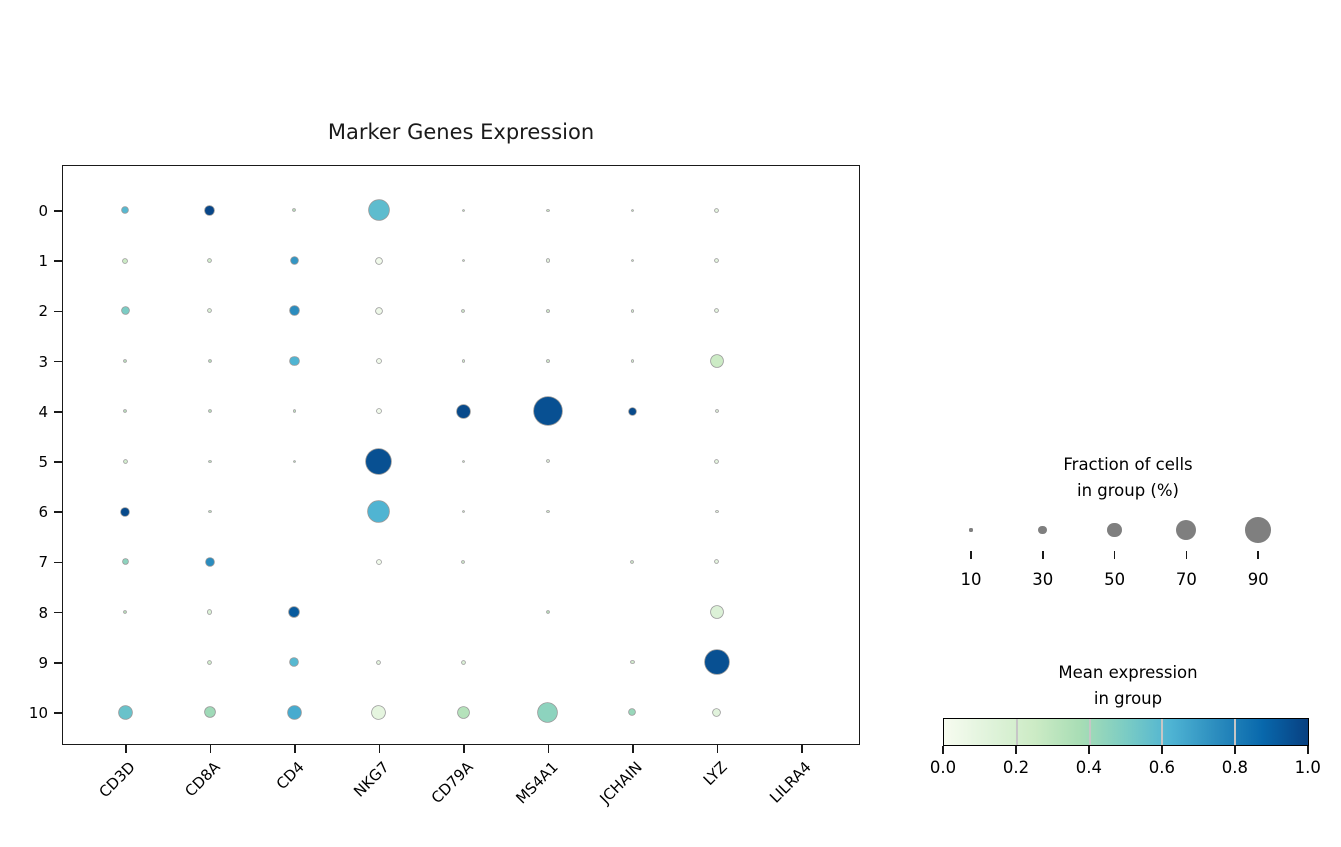 The image size is (1341, 847). I want to click on y-tick-label: 0, so click(43, 211).